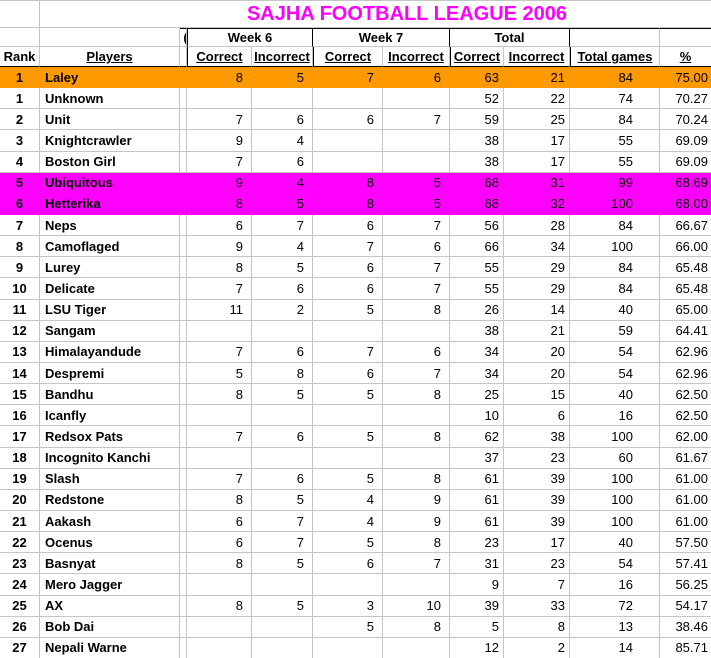  Describe the element at coordinates (110, 310) in the screenshot. I see `player-cell: LSU Tiger` at that location.